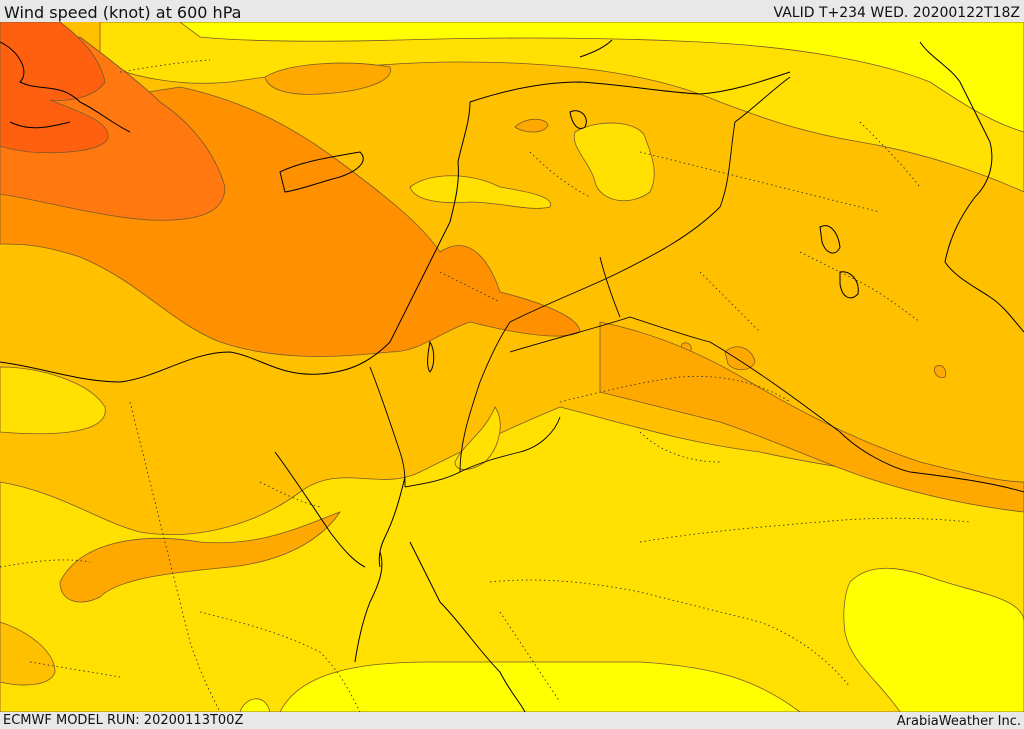 The width and height of the screenshot is (1024, 729). I want to click on field-band-5-blob-a, so click(531, 125).